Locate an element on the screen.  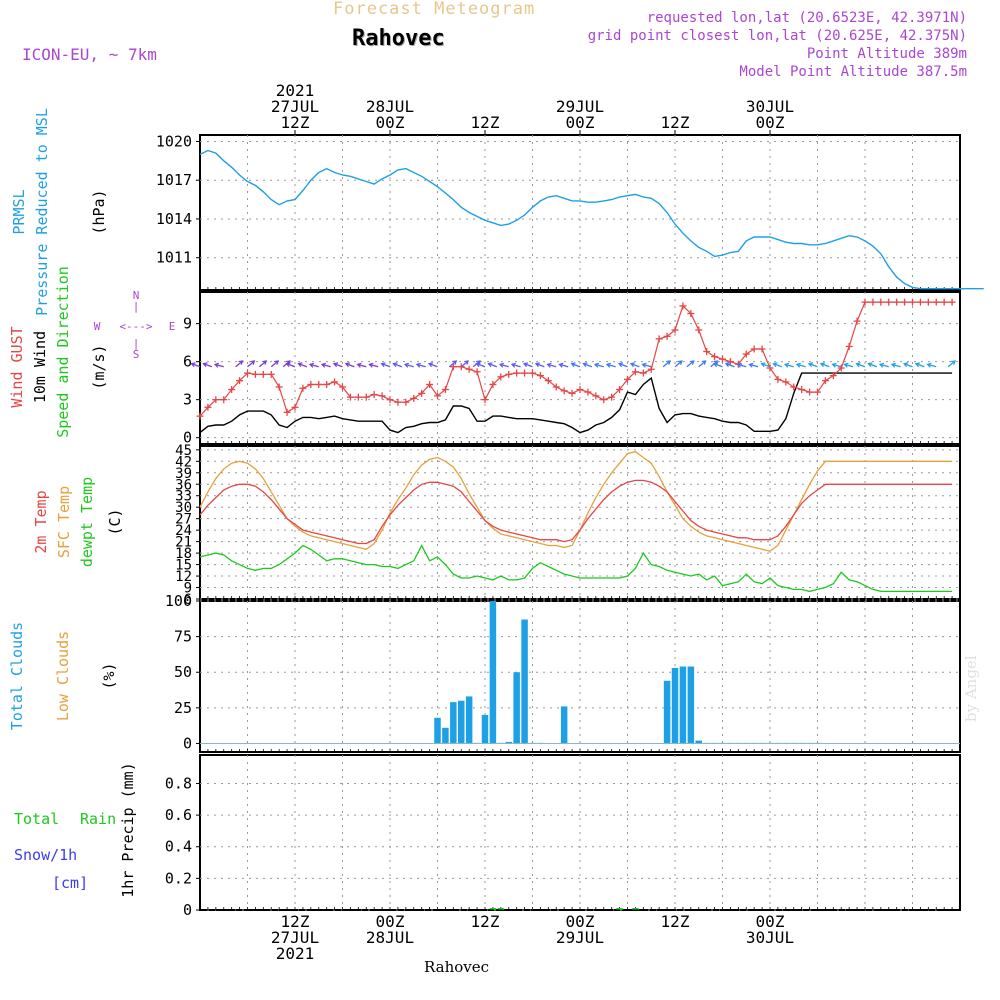
compass-ns-upper: | is located at coordinates (136, 306).